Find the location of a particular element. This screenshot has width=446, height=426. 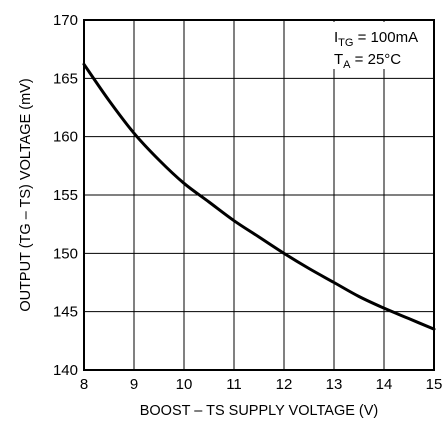

y-tick-label: 145 is located at coordinates (65, 312).